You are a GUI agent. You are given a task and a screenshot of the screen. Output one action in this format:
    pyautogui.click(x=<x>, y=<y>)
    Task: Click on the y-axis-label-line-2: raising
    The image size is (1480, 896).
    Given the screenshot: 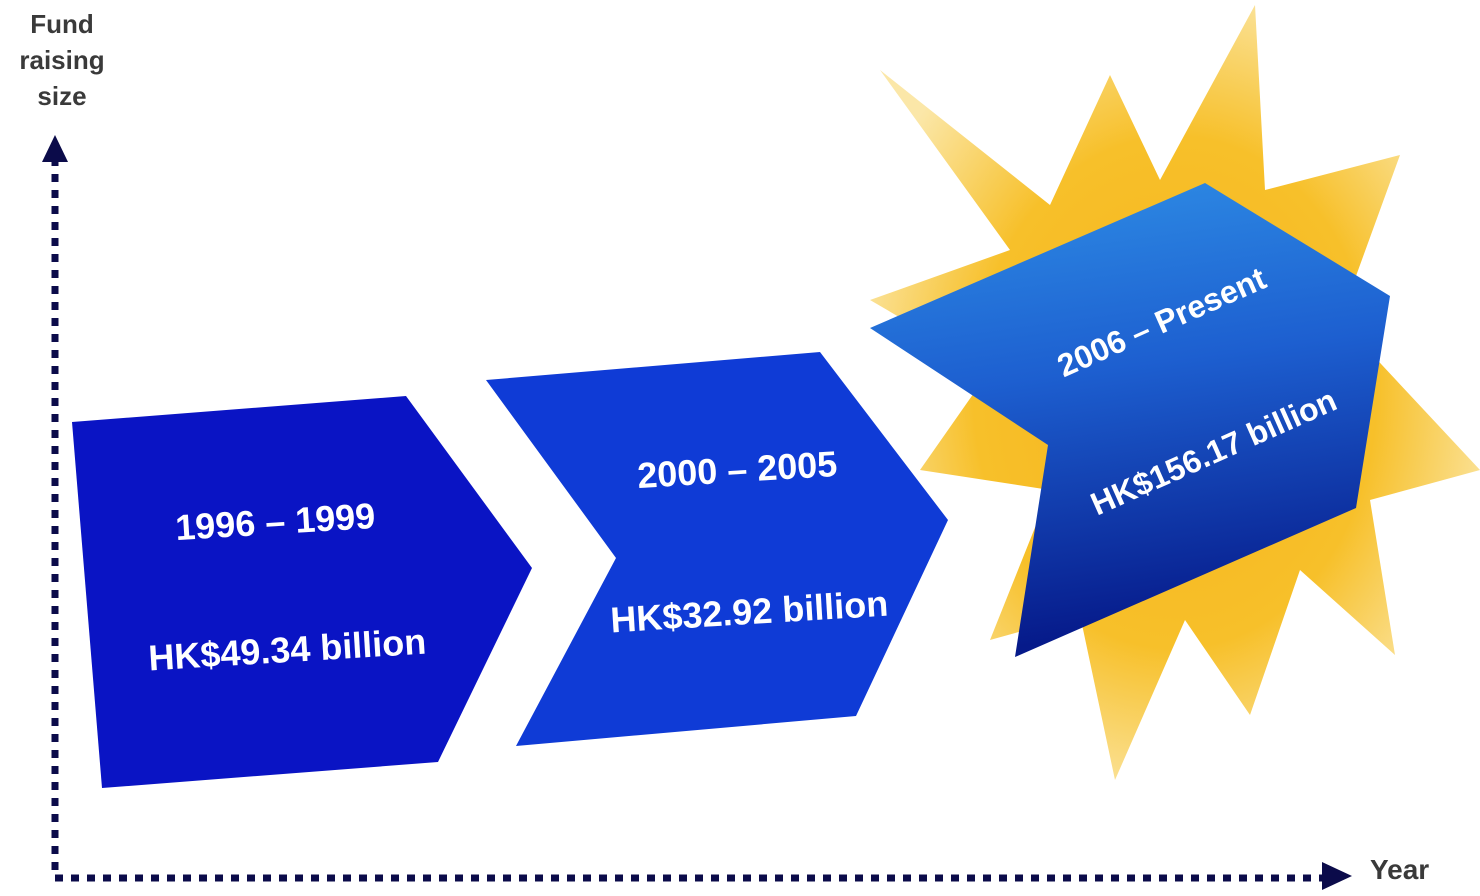 What is the action you would take?
    pyautogui.click(x=62, y=60)
    